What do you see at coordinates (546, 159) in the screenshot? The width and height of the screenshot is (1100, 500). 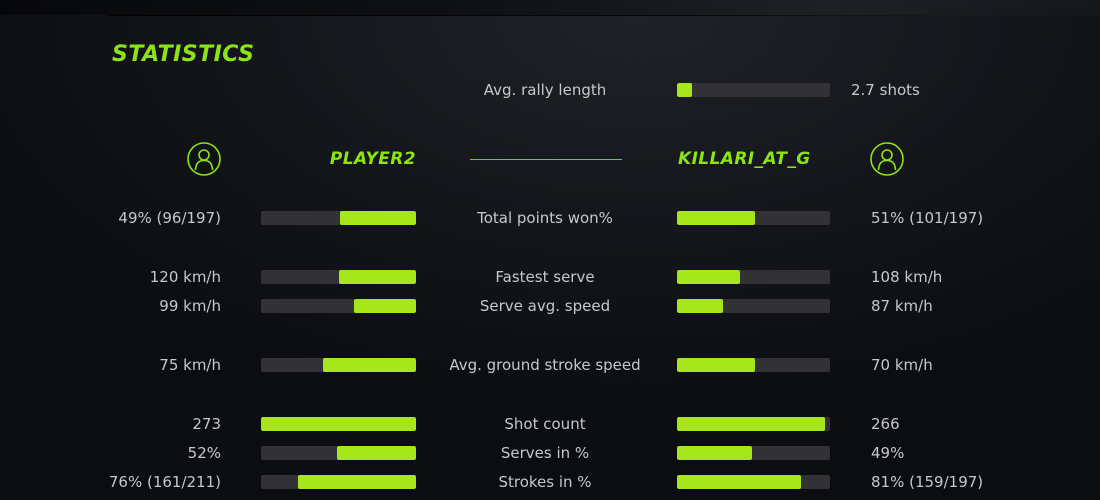 I see `players-divider-line` at bounding box center [546, 159].